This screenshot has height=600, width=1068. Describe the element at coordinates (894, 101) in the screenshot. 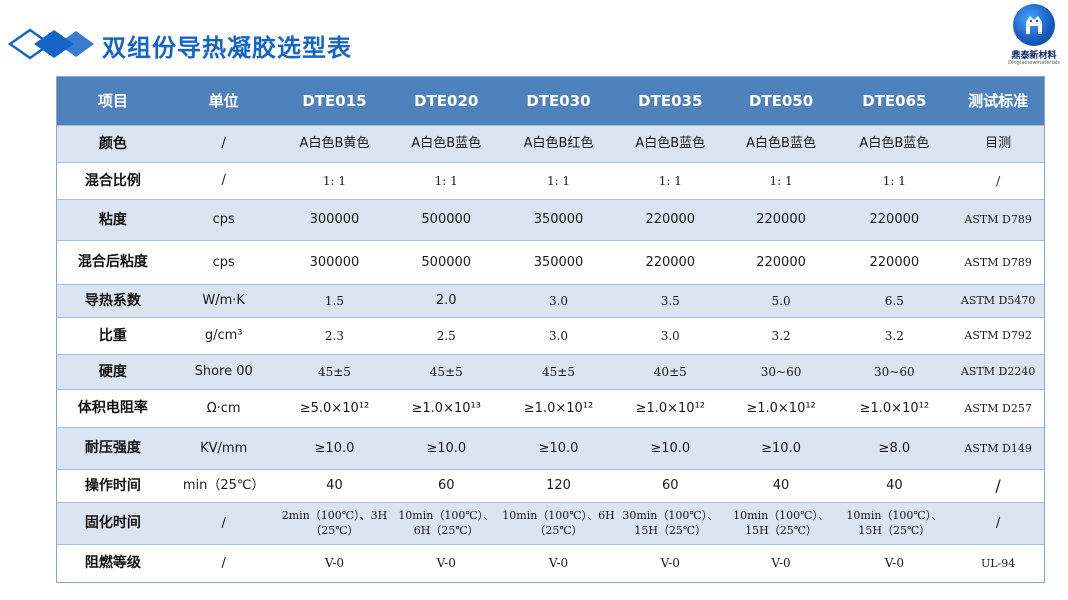

I see `column-header: DTE065` at that location.